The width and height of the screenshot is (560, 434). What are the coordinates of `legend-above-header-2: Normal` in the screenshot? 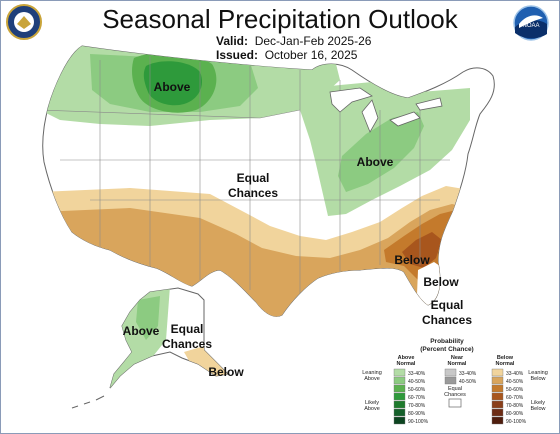 It's located at (406, 364).